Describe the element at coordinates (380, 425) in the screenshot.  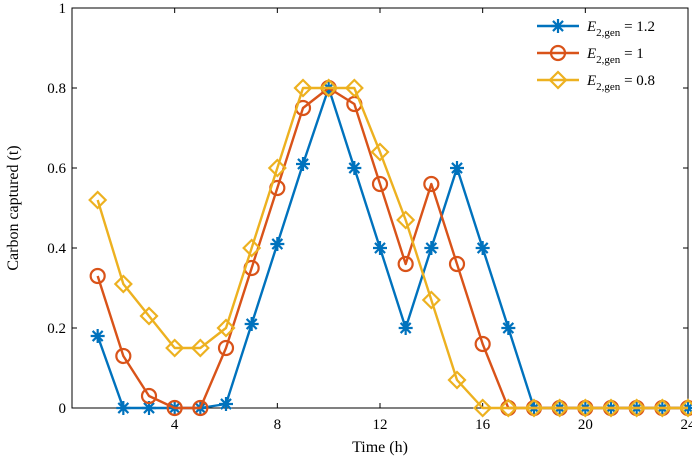
I see `x-tick-label: 12` at that location.